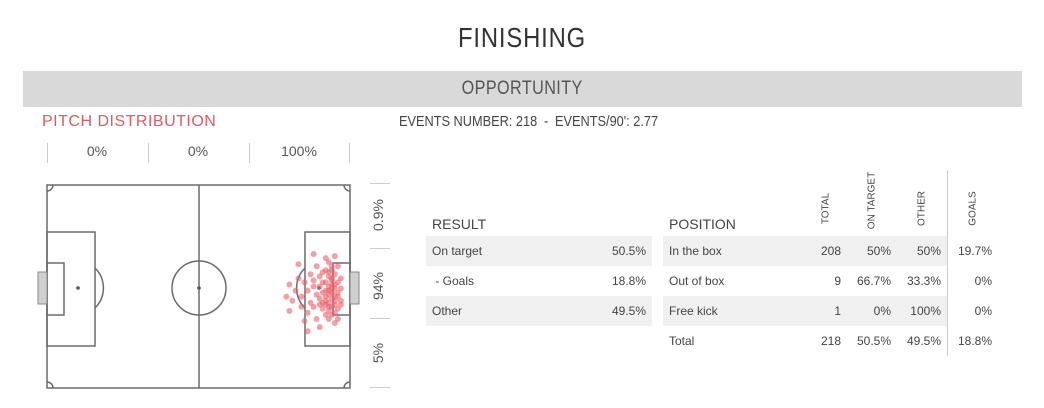 This screenshot has width=1044, height=408. Describe the element at coordinates (605, 281) in the screenshot. I see `result-value: 18.8%` at that location.